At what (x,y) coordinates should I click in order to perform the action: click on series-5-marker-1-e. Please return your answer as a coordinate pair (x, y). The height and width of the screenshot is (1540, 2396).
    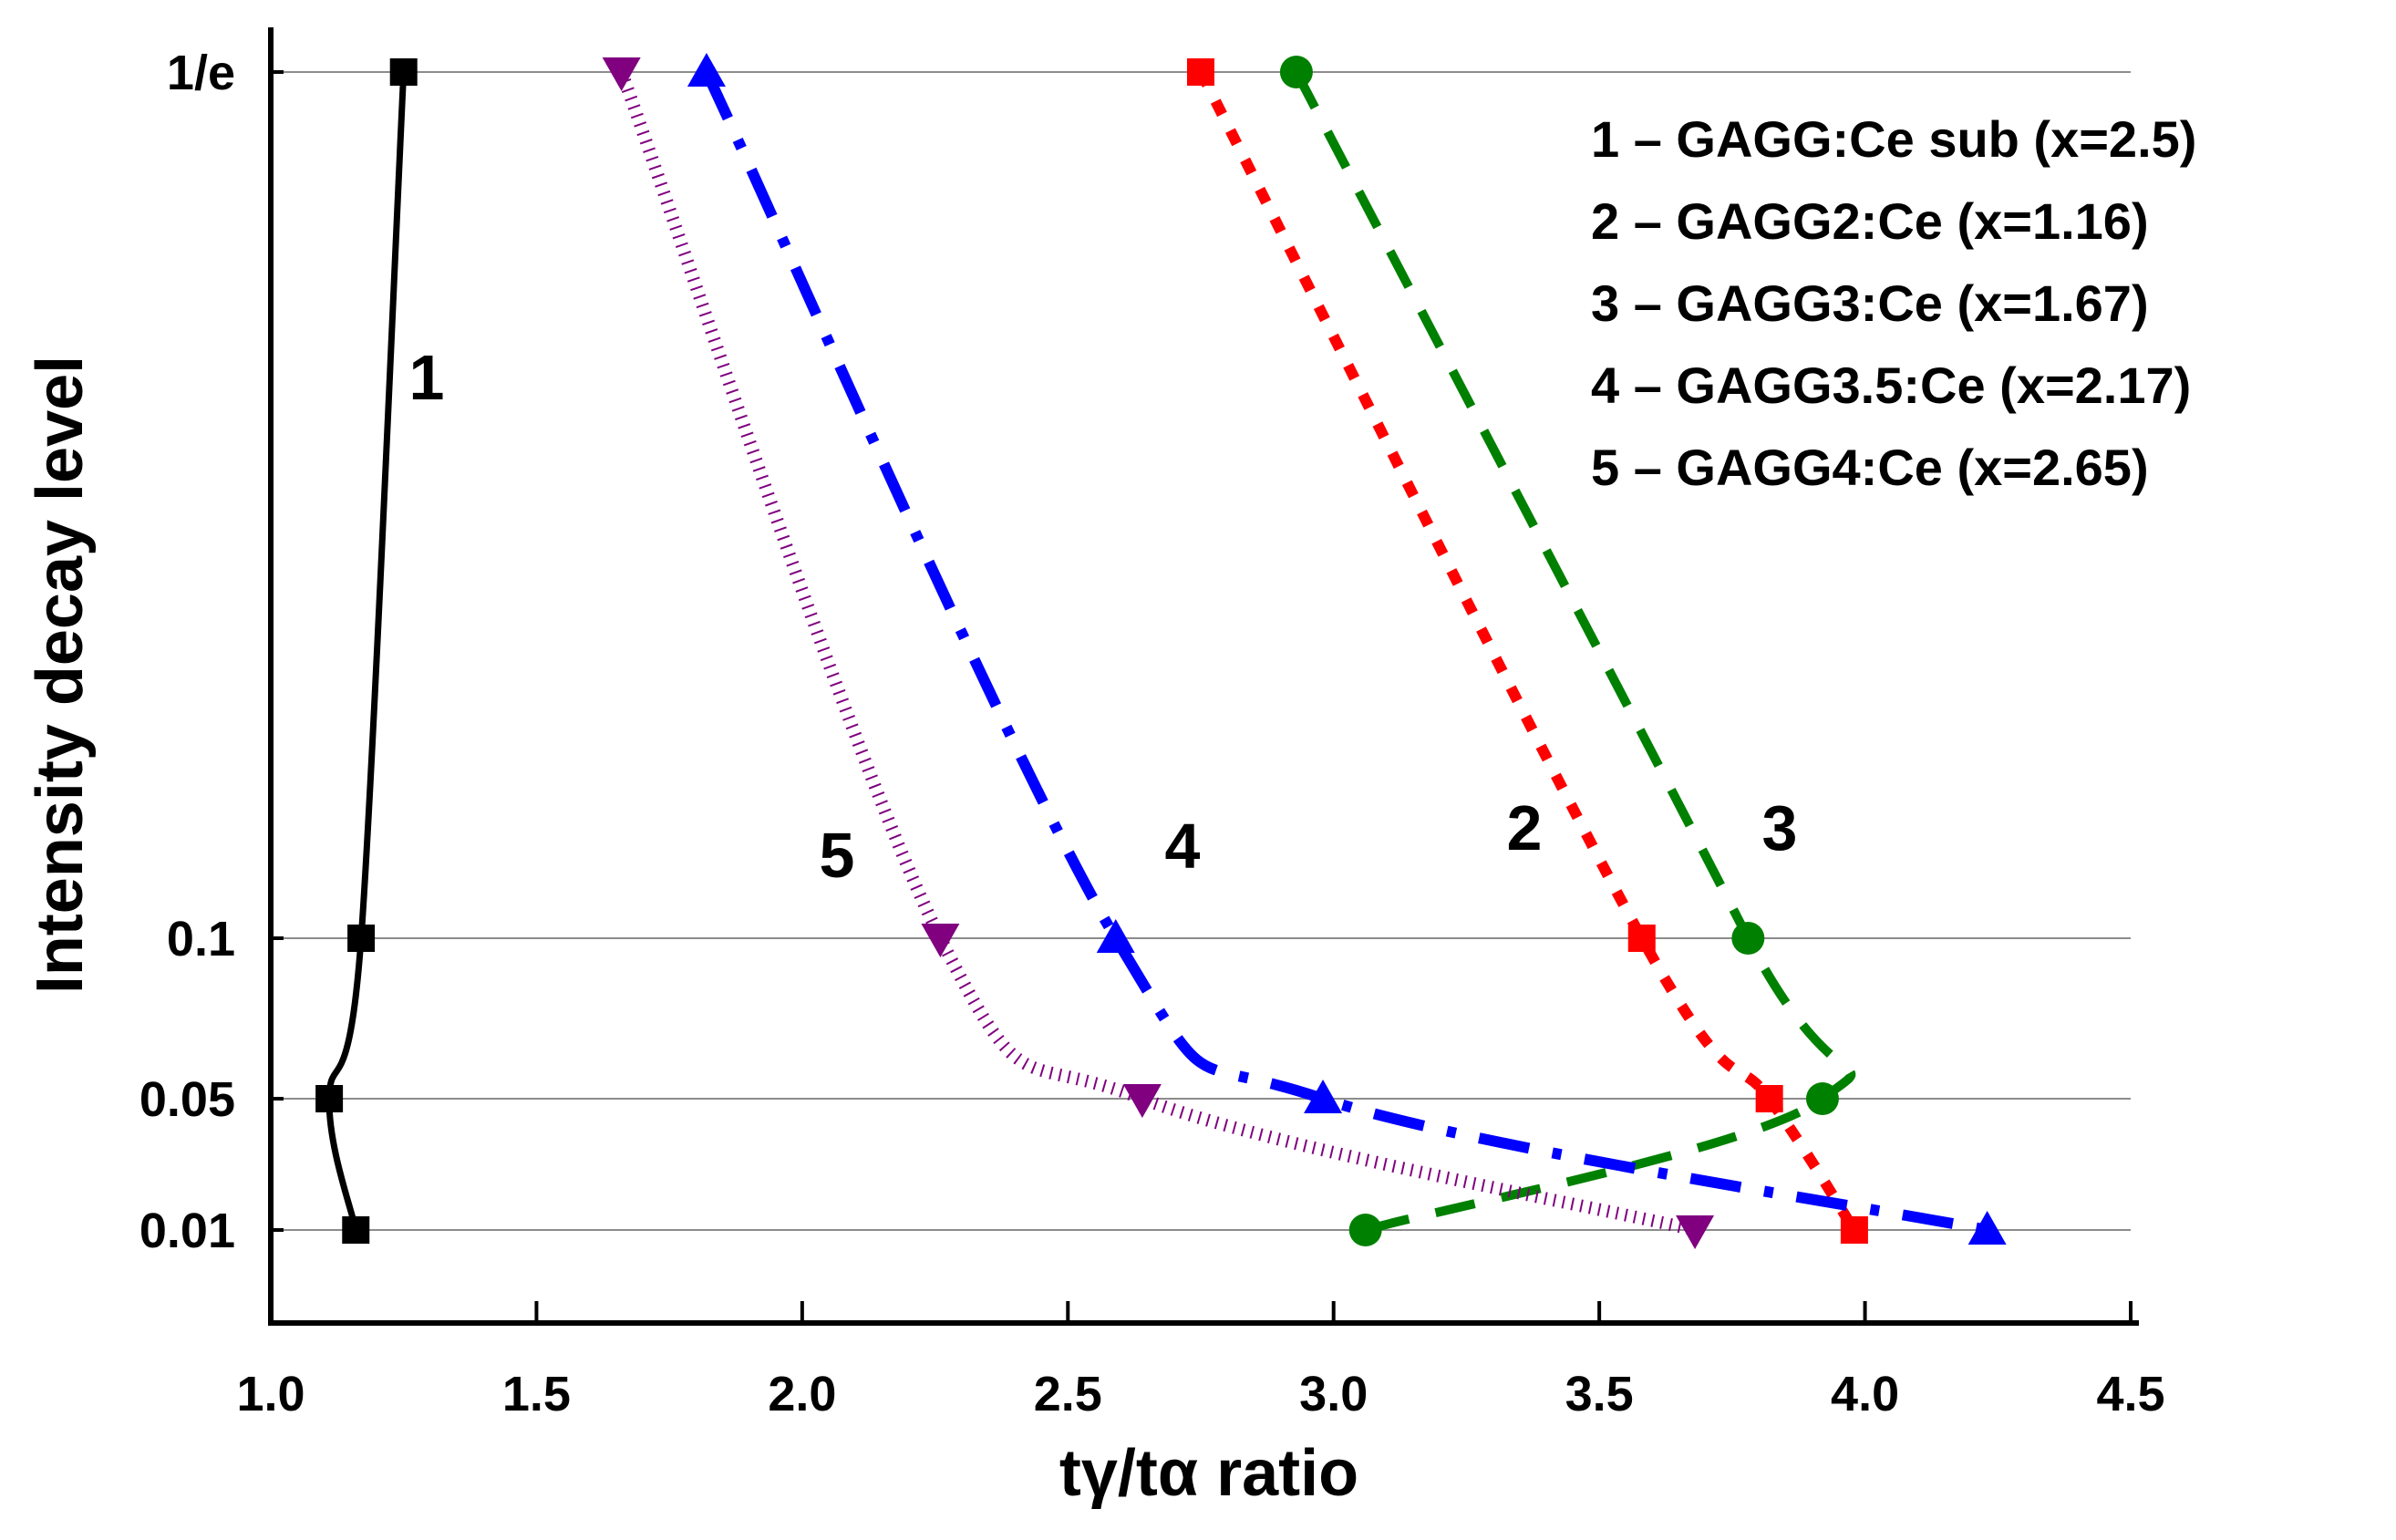
    Looking at the image, I should click on (621, 74).